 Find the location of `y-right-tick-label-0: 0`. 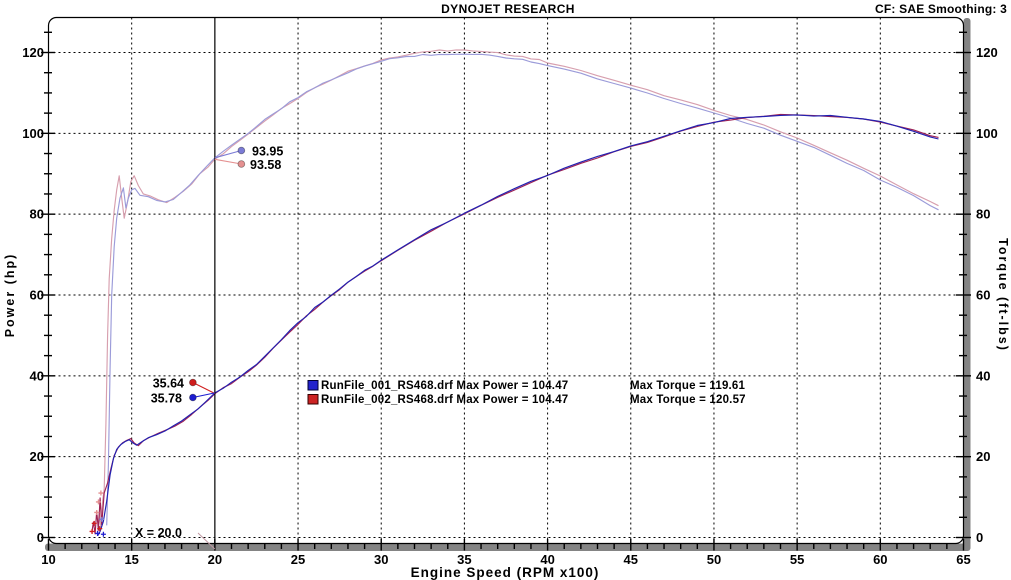

y-right-tick-label-0: 0 is located at coordinates (979, 537).